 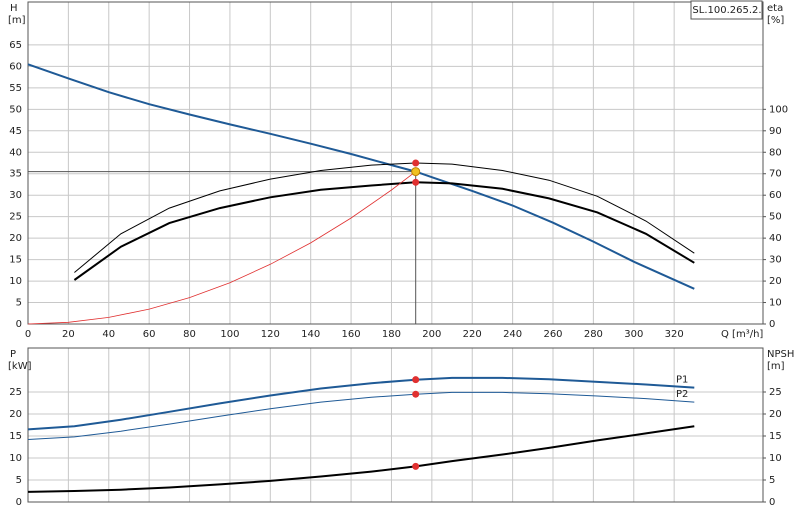 I want to click on y2-tick-label: 70, so click(x=775, y=174).